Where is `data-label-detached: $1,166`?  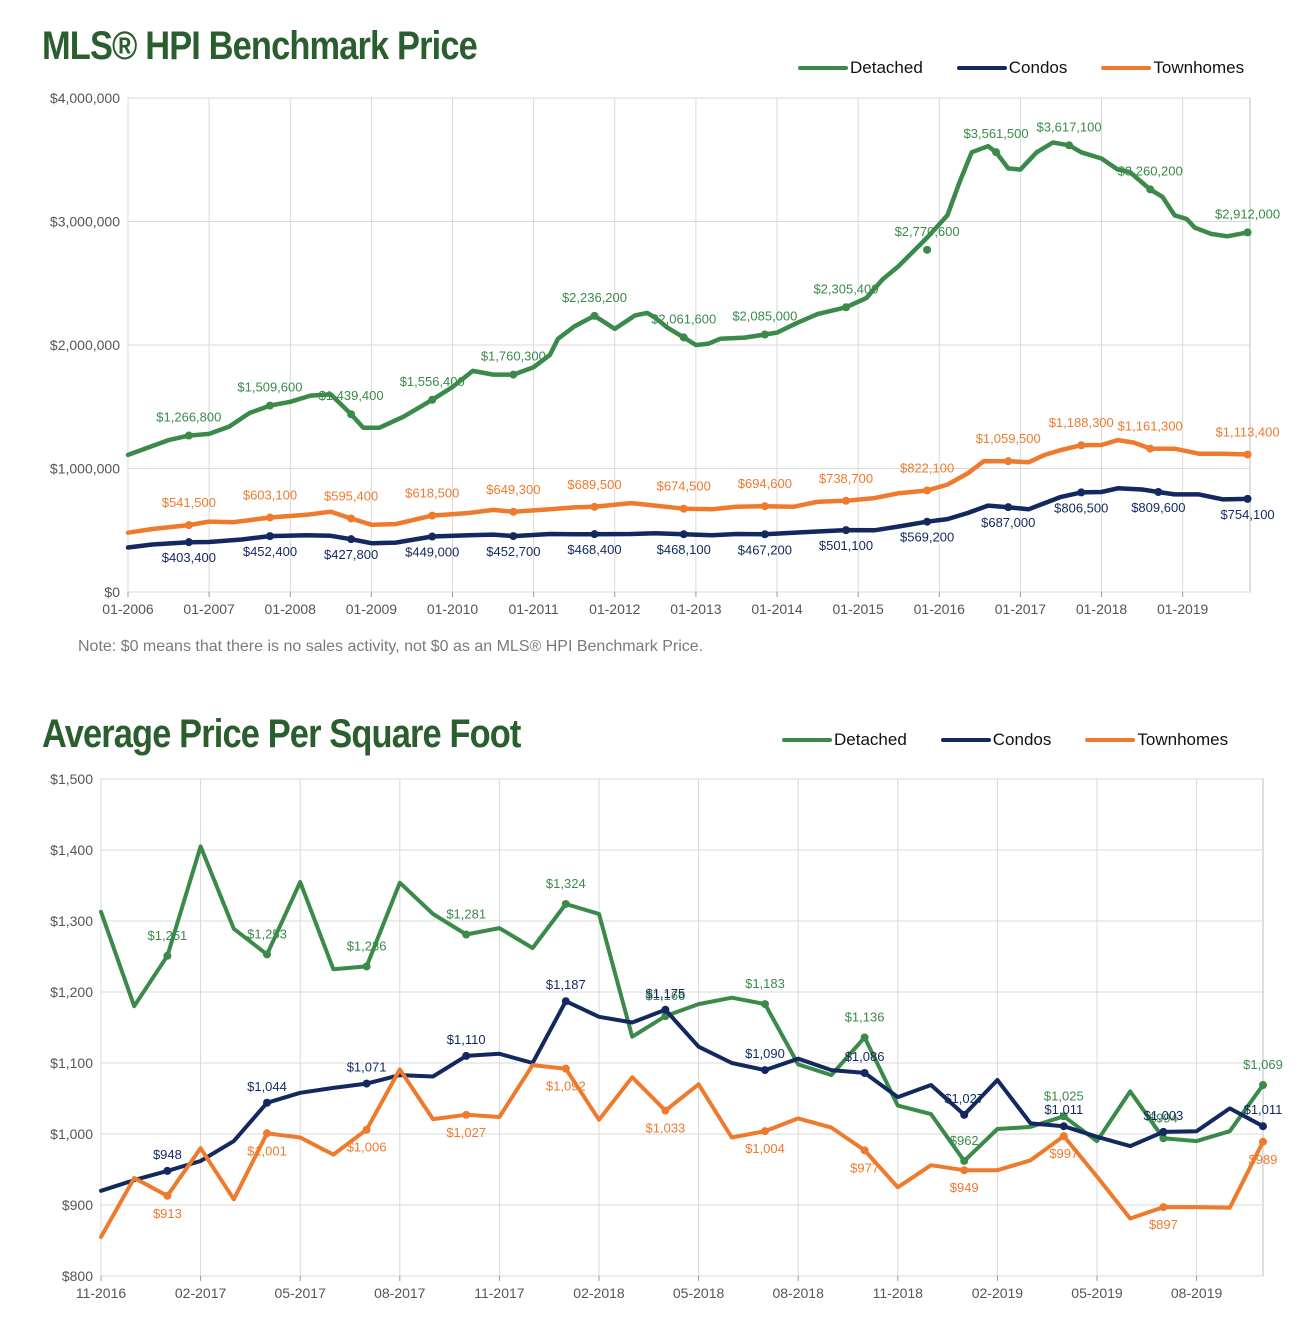 data-label-detached: $1,166 is located at coordinates (666, 995).